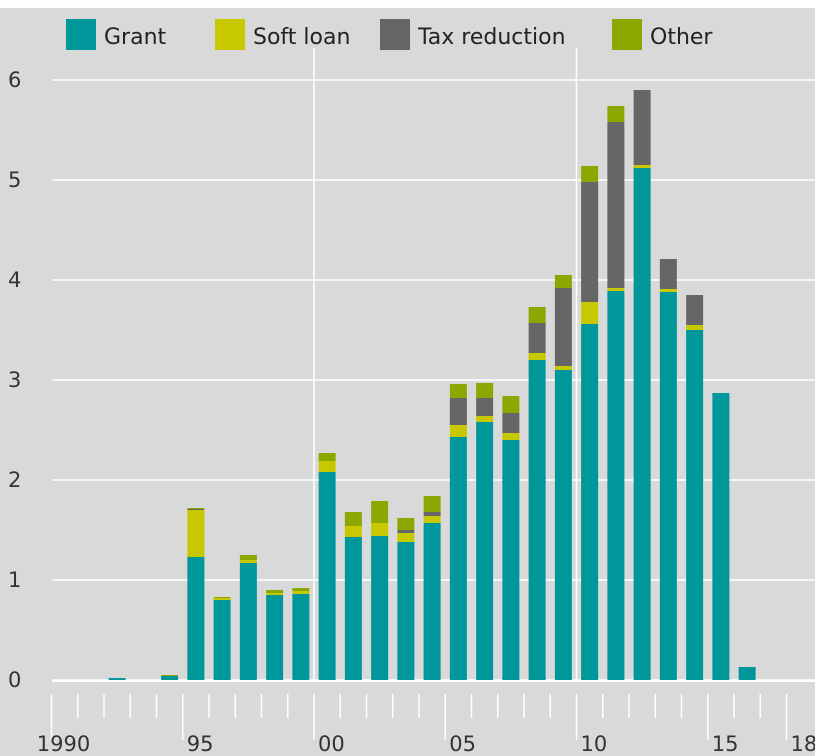 The image size is (815, 756). I want to click on x-tick-label: 10, so click(594, 744).